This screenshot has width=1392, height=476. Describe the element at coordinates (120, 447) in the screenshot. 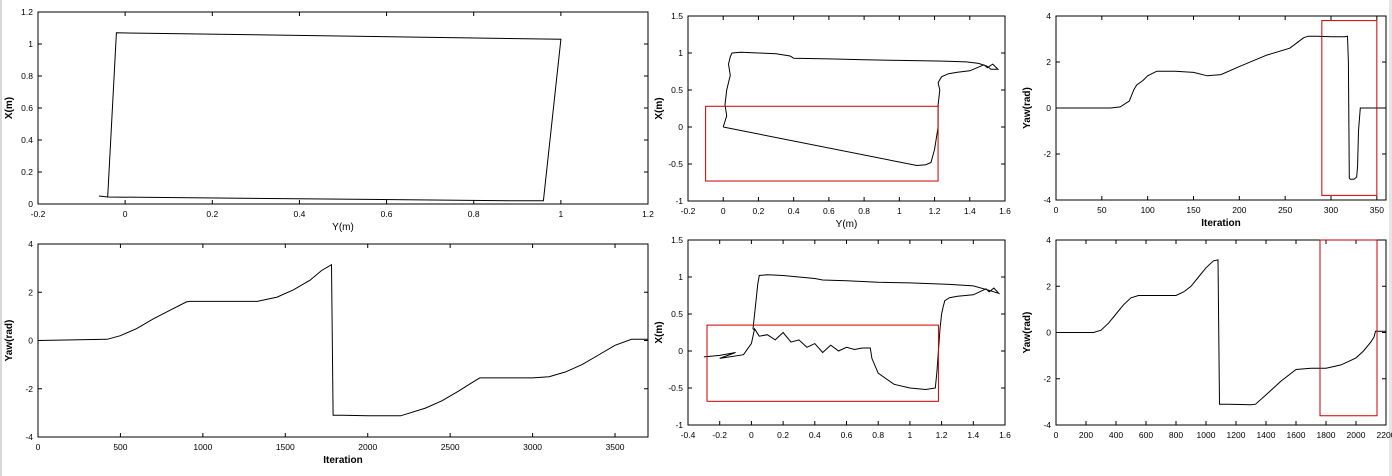

I see `x-tick-label: 500` at that location.